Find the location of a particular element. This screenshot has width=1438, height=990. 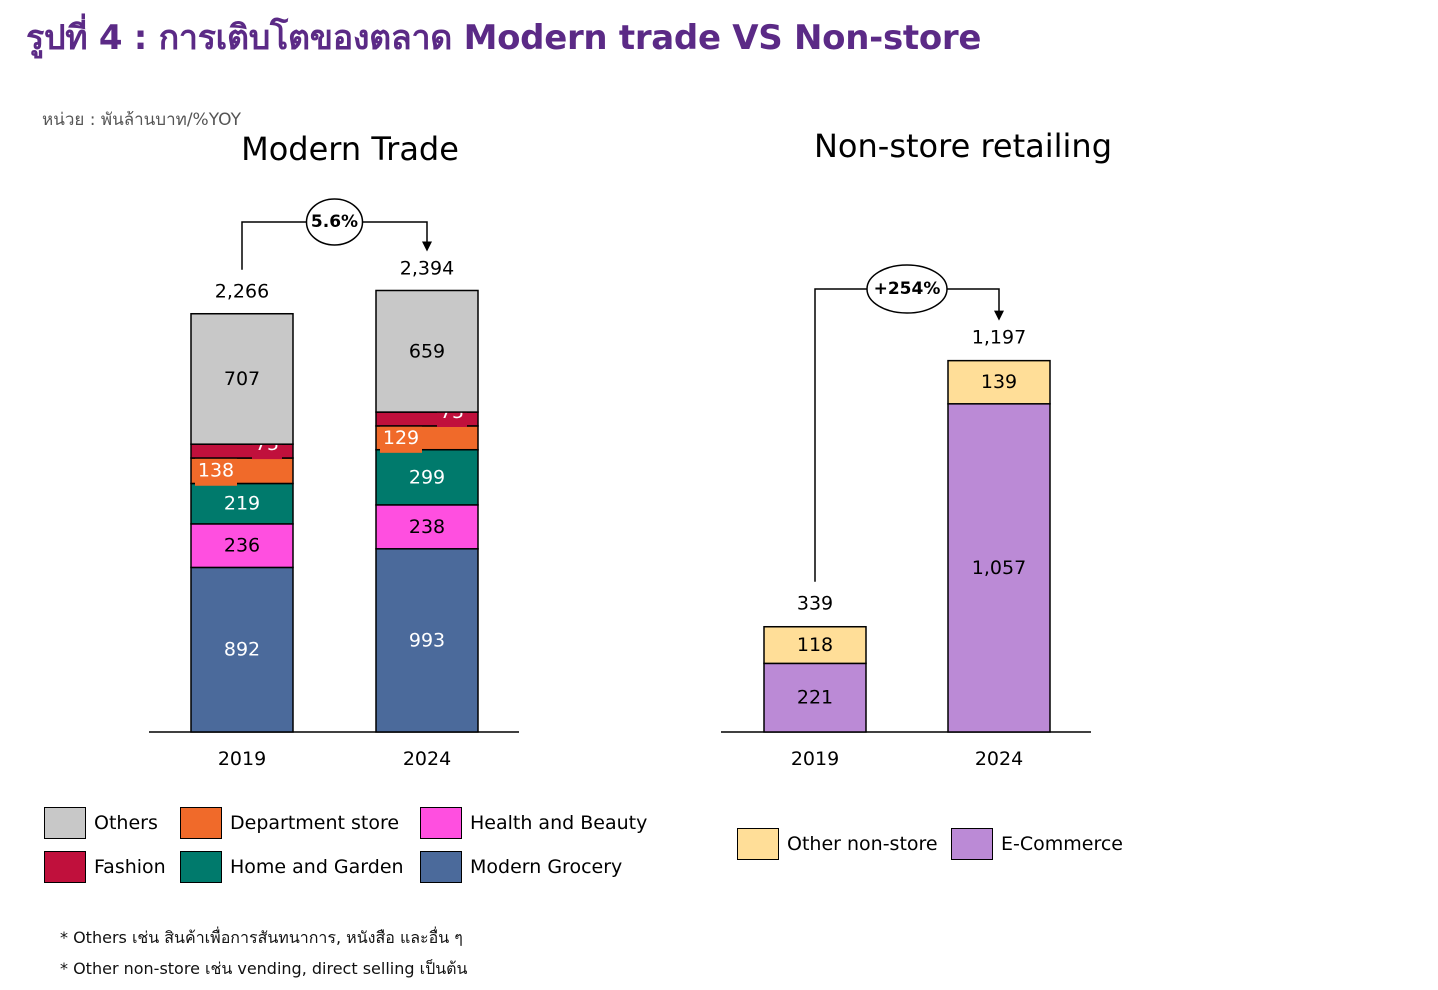

modern-trade-legend-item-modern-grocery: Modern Grocery is located at coordinates (521, 867).